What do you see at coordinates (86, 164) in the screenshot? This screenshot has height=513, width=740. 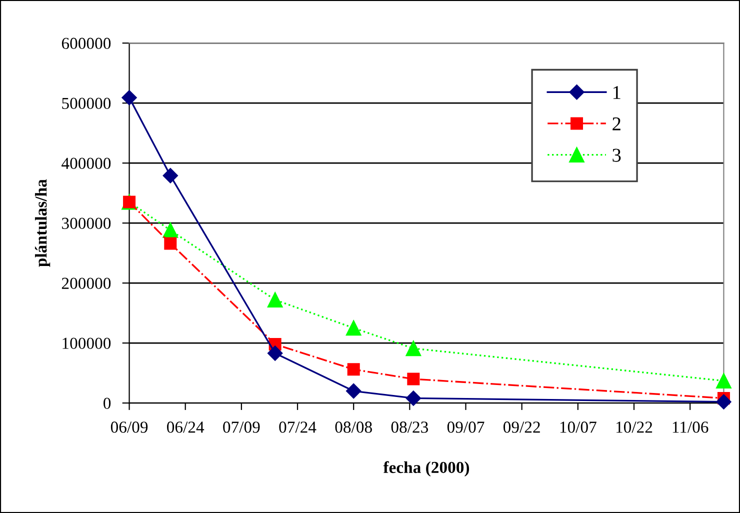 I see `y-tick-label: 400000` at bounding box center [86, 164].